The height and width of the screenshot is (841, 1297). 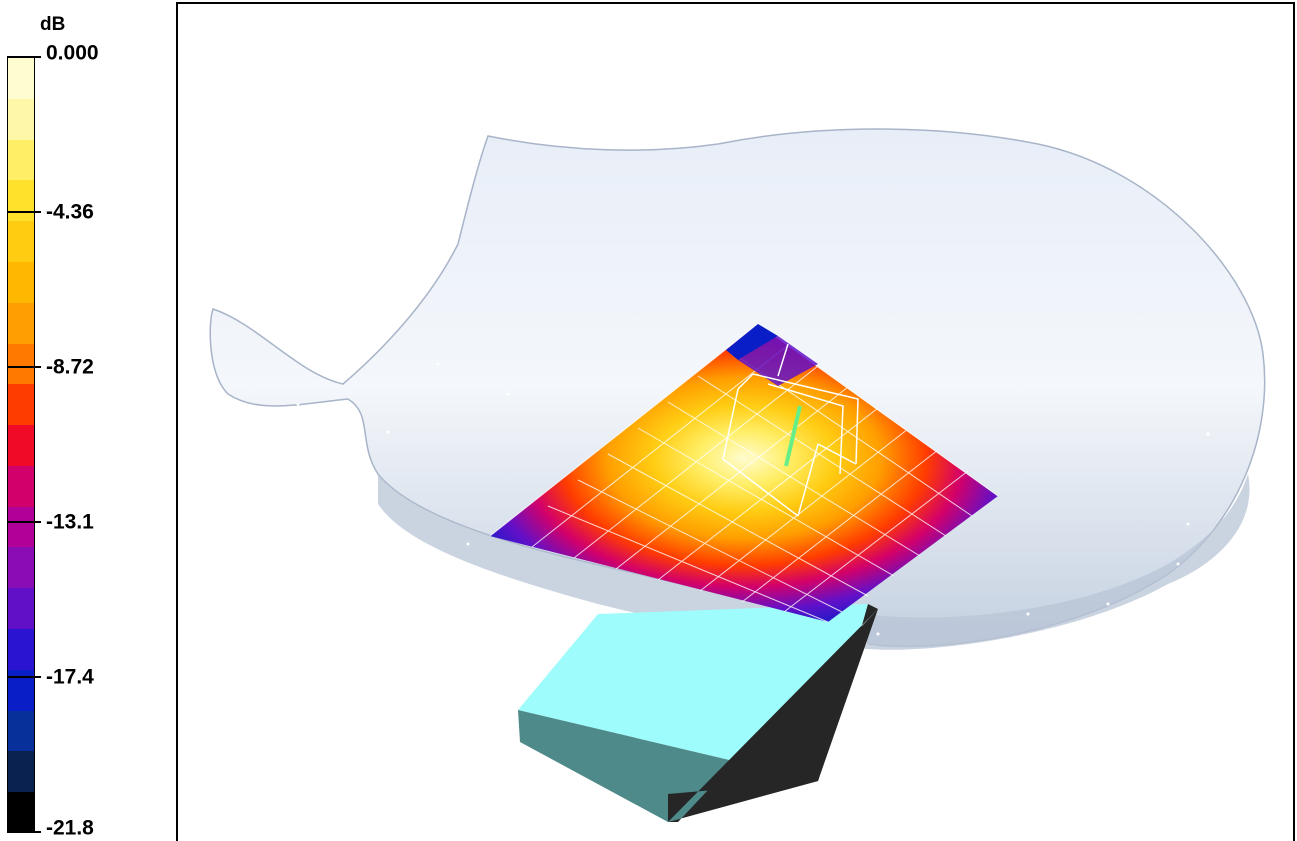 What do you see at coordinates (72, 53) in the screenshot?
I see `legend-tick-label: 0.000` at bounding box center [72, 53].